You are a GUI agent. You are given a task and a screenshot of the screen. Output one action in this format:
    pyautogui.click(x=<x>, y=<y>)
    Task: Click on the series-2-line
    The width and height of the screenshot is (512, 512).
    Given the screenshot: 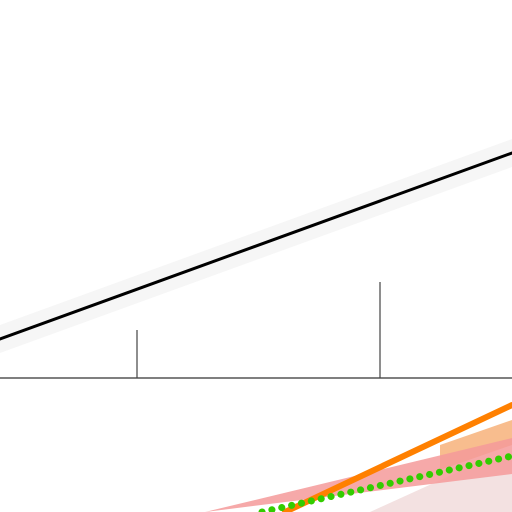 What is the action you would take?
    pyautogui.click(x=397, y=457)
    